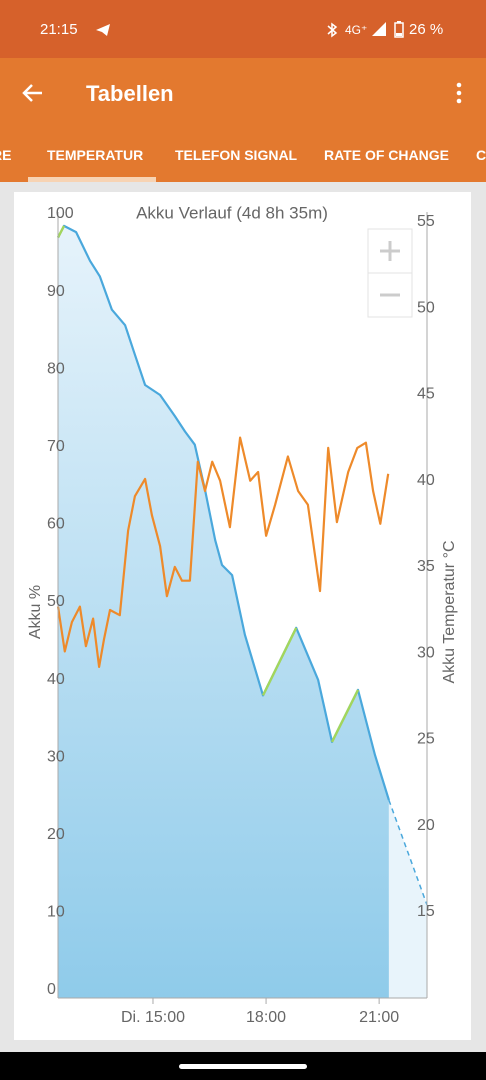  What do you see at coordinates (56, 446) in the screenshot?
I see `y-tick-label: 70` at bounding box center [56, 446].